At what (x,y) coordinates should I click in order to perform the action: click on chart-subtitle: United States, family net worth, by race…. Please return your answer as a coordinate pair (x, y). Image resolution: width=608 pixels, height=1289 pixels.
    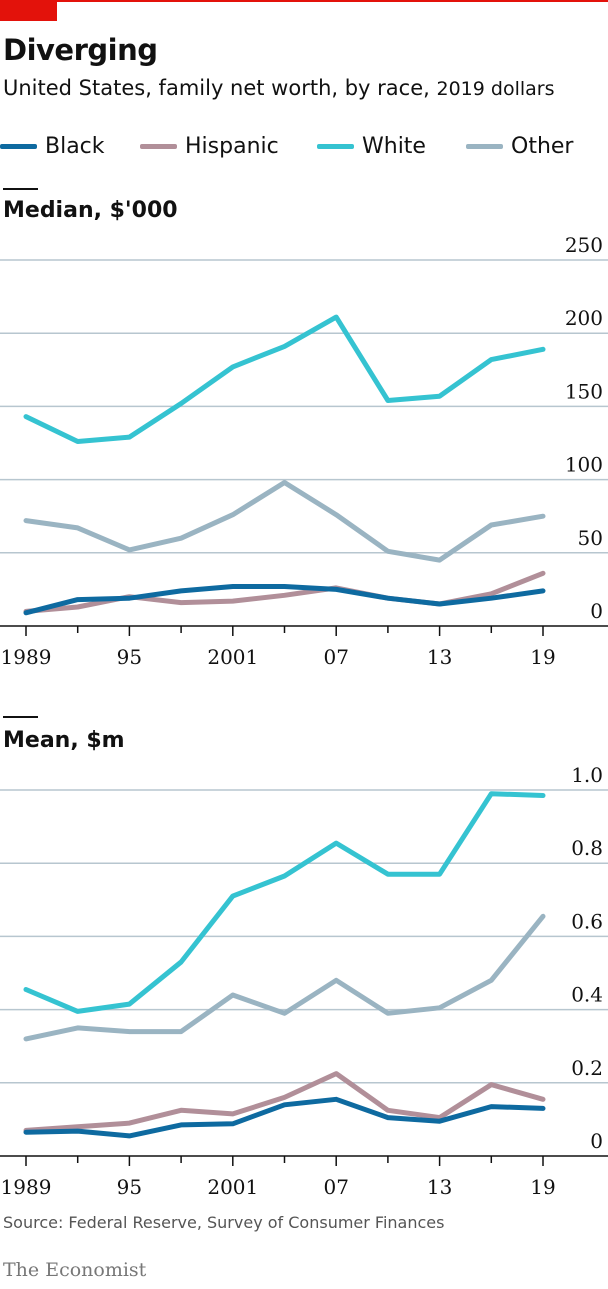
    Looking at the image, I should click on (279, 88).